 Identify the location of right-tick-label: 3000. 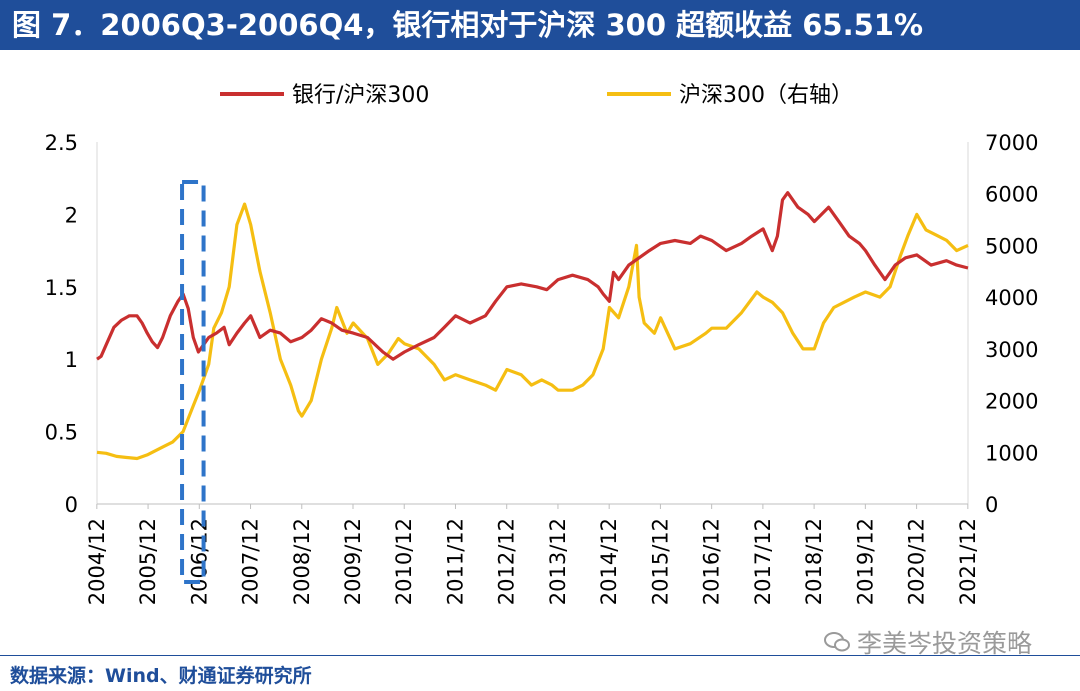
(1011, 350).